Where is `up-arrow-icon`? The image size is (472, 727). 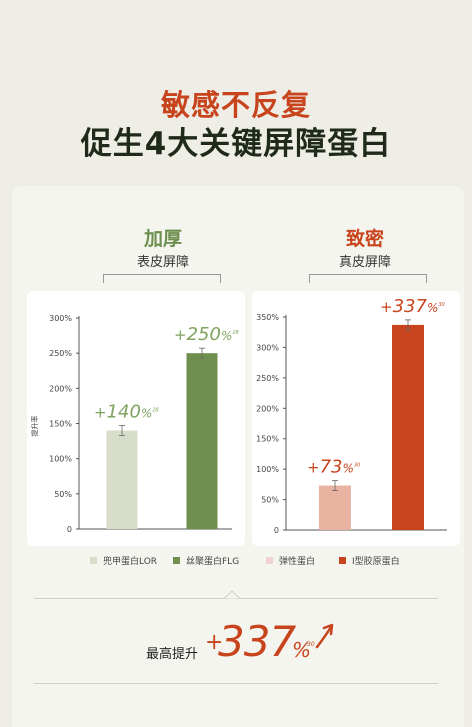 up-arrow-icon is located at coordinates (324, 636).